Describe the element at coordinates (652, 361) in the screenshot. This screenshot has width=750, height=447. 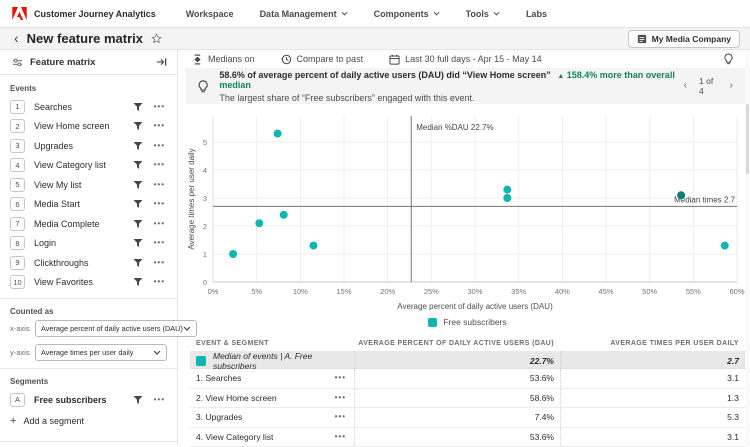
I see `median-times: 2.7` at that location.